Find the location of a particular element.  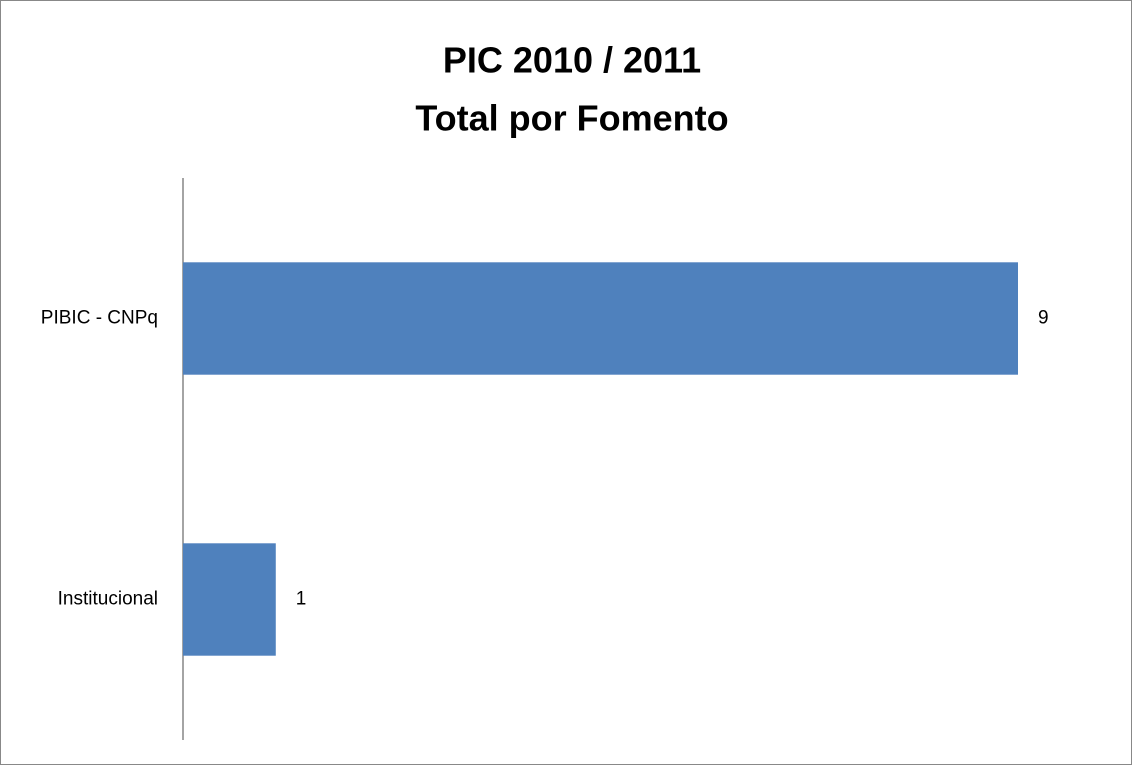

chart-subtitle: Total por Fomento is located at coordinates (571, 118).